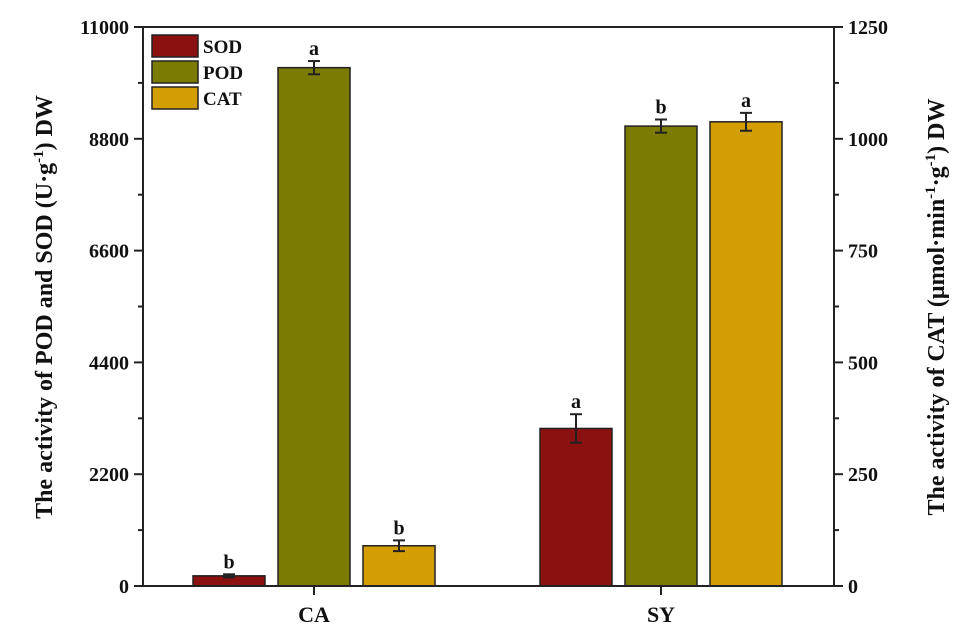 This screenshot has width=974, height=639. I want to click on legend-label-cat: CAT, so click(222, 99).